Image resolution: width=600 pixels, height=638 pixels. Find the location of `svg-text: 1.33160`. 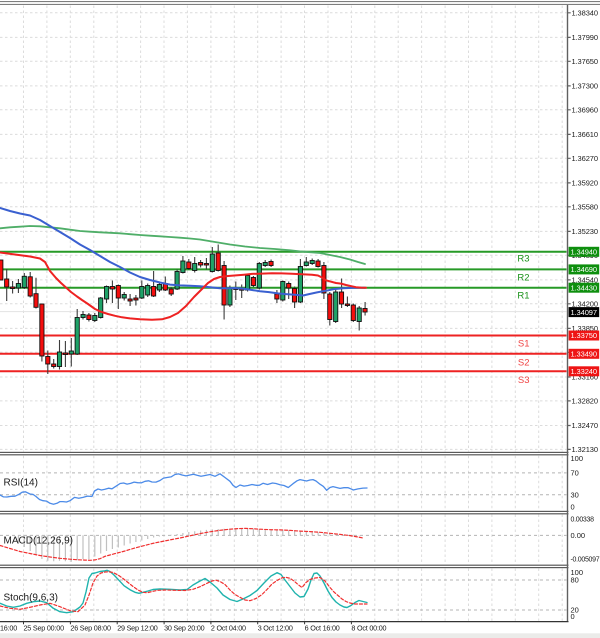

svg-text: 1.33160 is located at coordinates (585, 377).